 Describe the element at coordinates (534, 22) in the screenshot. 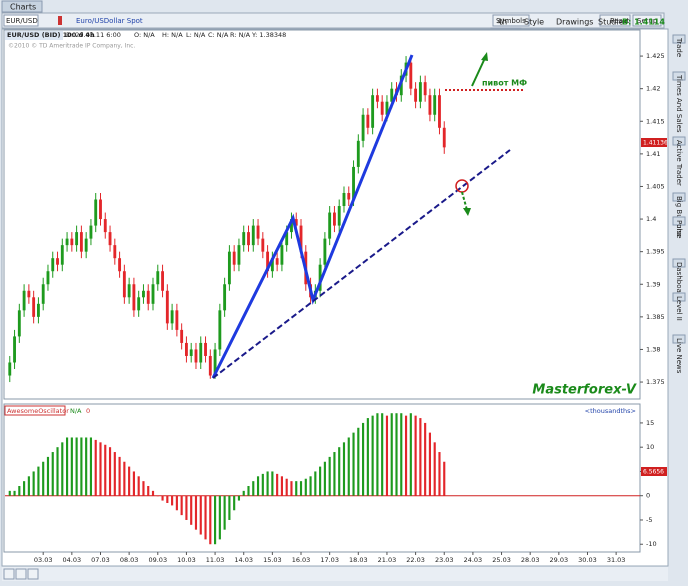

I see `style-label: Style` at that location.